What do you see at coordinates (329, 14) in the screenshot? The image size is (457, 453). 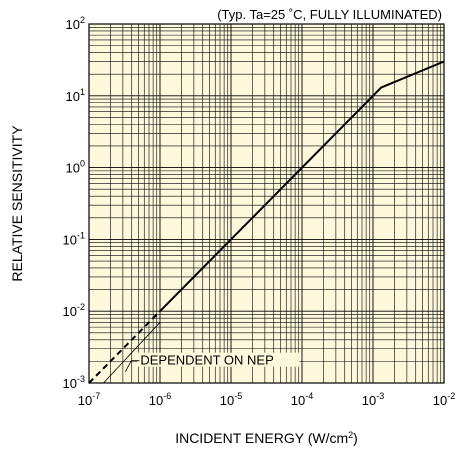 I see `chart-title: (Typ. Ta=25 ˚C, FULLY ILLUMINATED)` at bounding box center [329, 14].